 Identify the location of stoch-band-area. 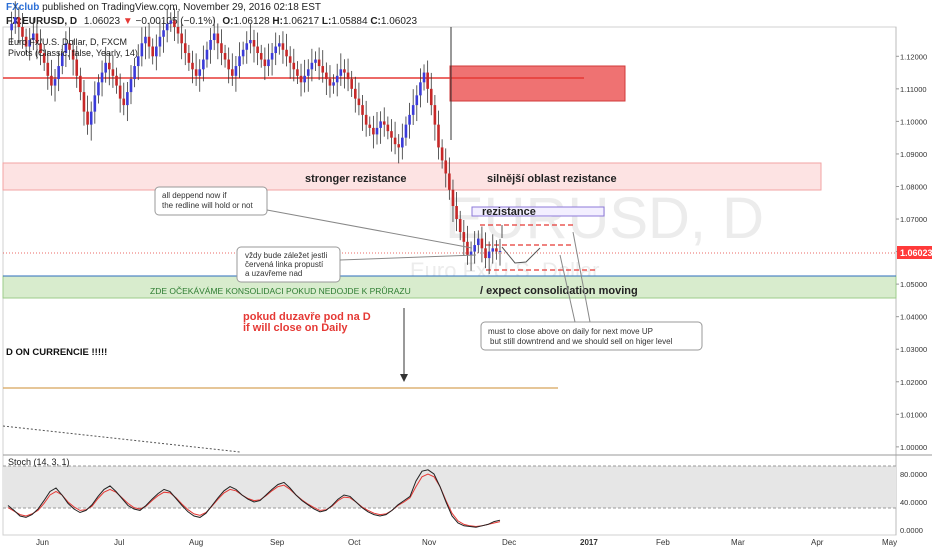
(449, 487).